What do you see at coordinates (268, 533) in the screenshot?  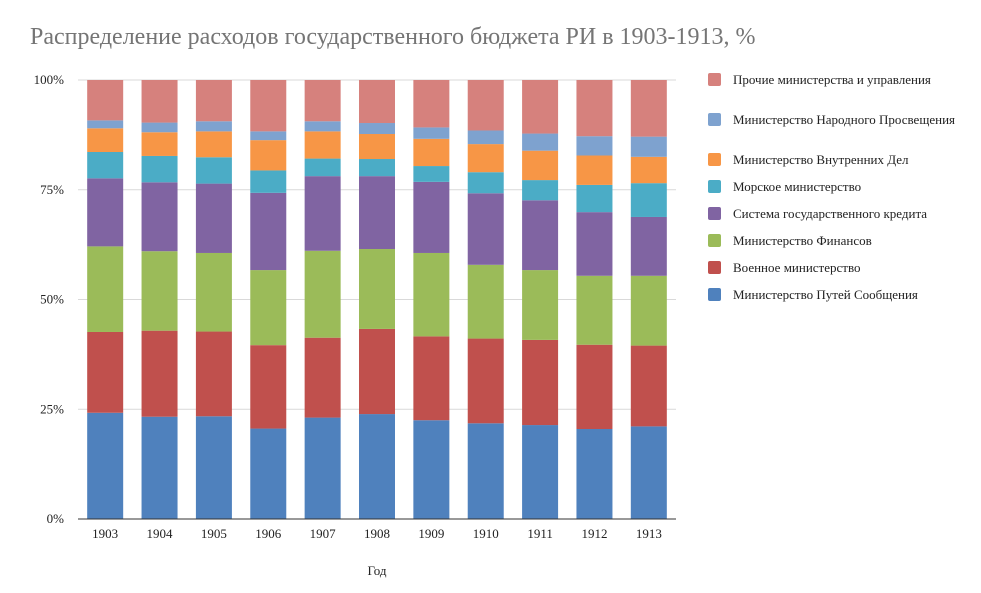 I see `x-tick-label: 1906` at bounding box center [268, 533].